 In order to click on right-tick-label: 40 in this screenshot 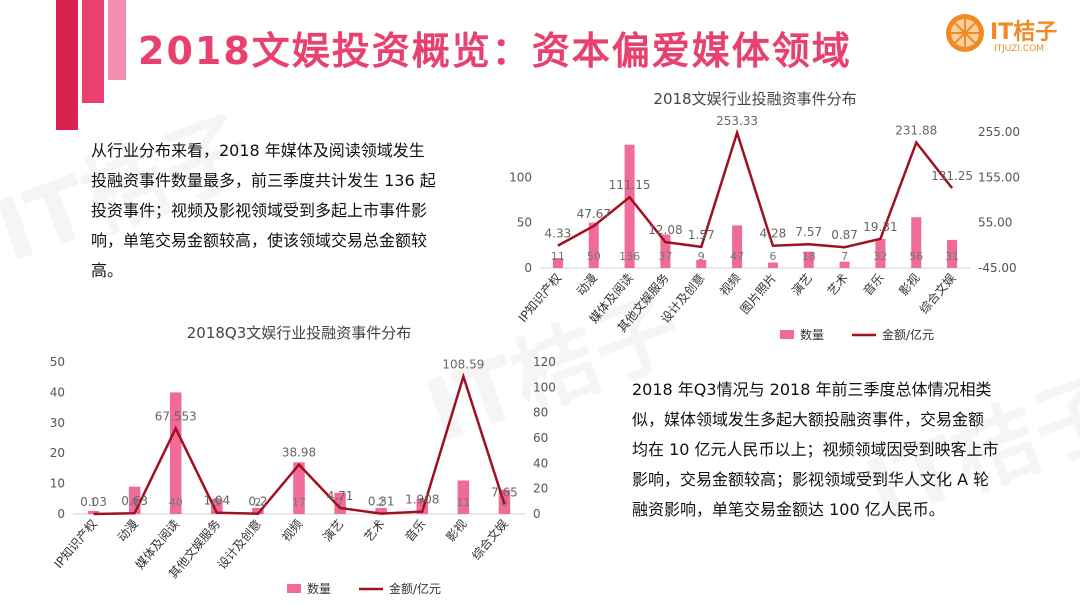, I will do `click(540, 463)`.